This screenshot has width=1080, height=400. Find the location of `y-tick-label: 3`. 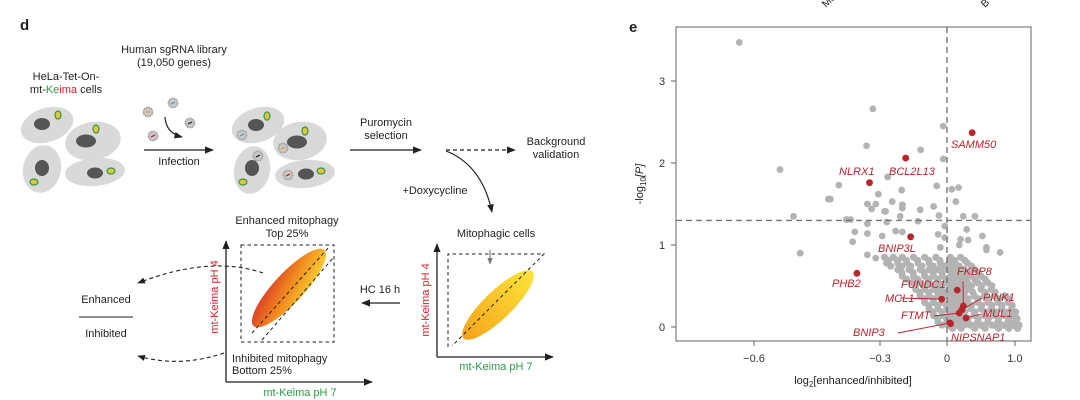

y-tick-label: 3 is located at coordinates (662, 82).